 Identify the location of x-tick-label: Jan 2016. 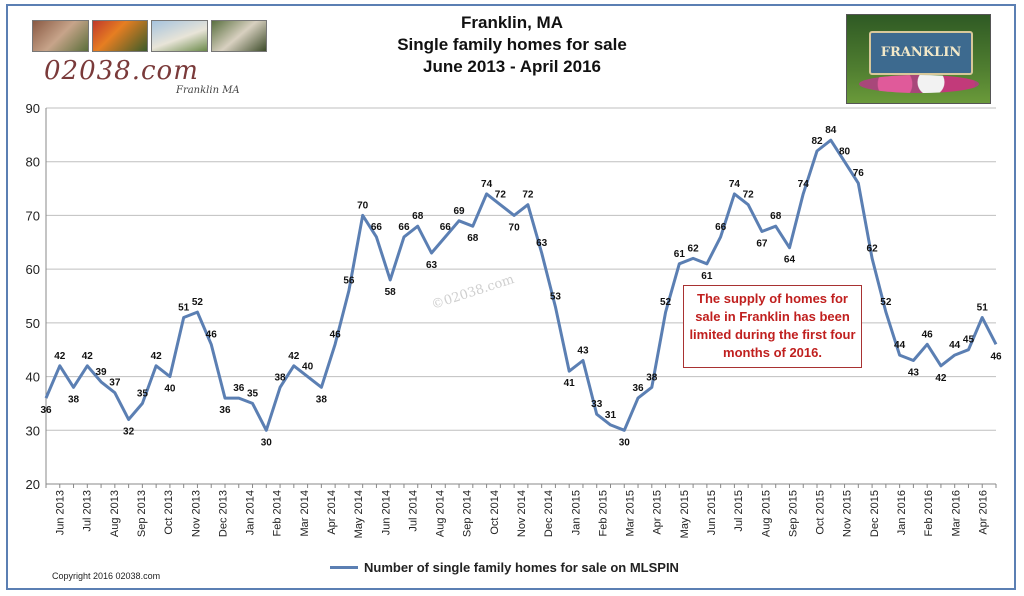
(902, 512).